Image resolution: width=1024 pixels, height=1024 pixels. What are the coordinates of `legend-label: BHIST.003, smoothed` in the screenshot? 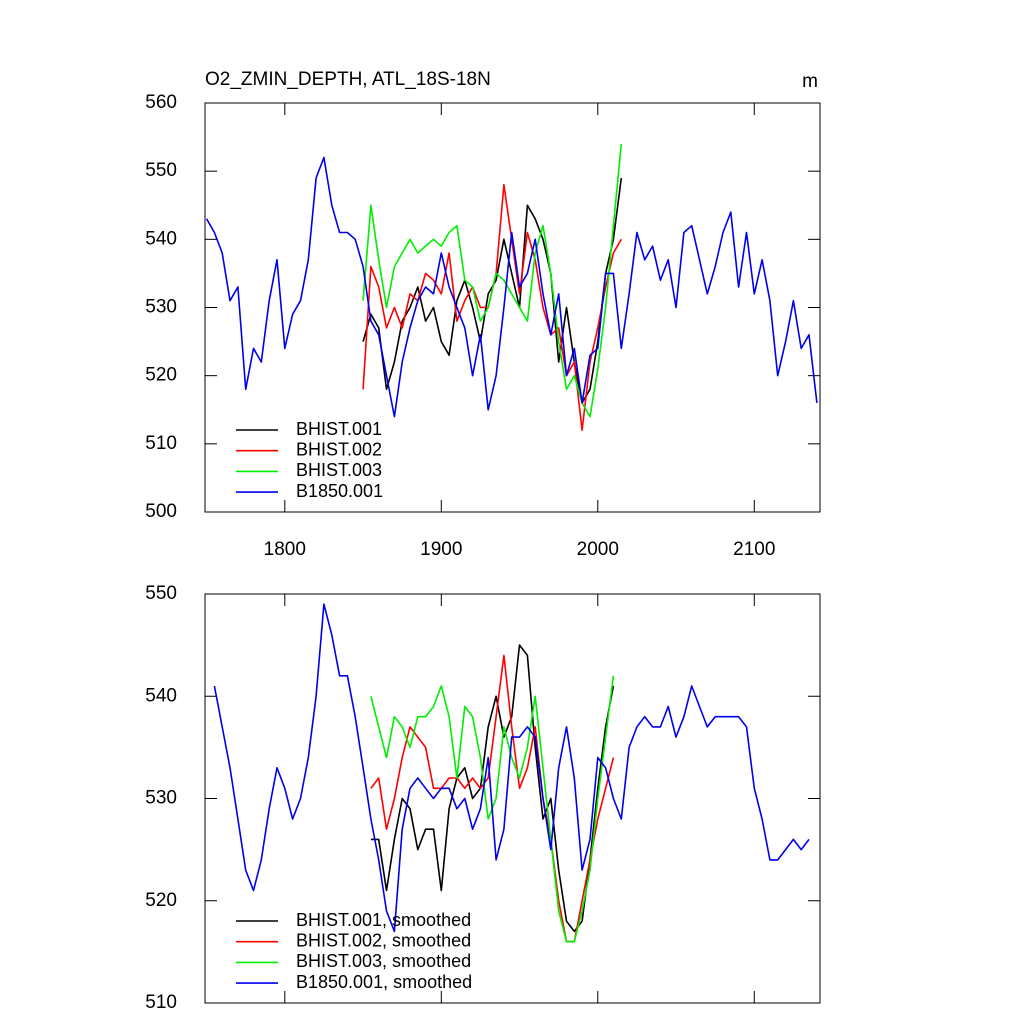 It's located at (383, 961).